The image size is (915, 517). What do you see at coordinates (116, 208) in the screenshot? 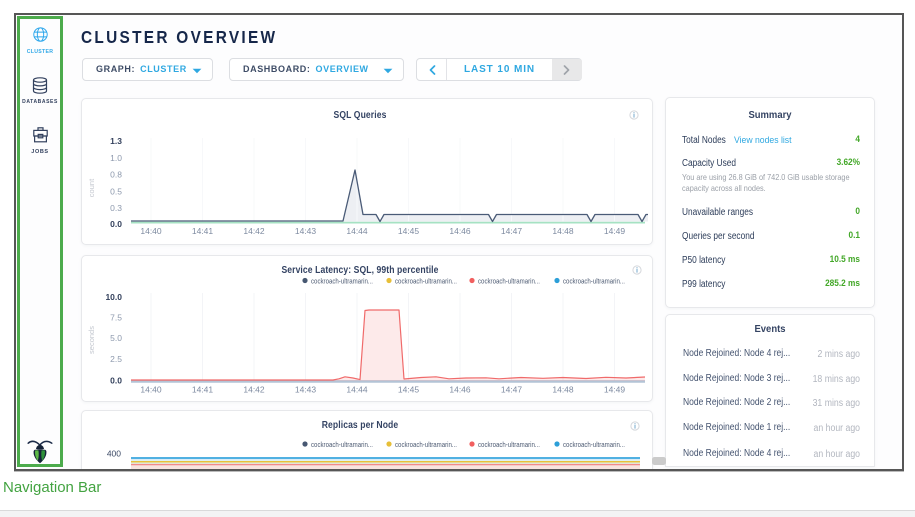
I see `svg-text: 0.3` at bounding box center [116, 208].